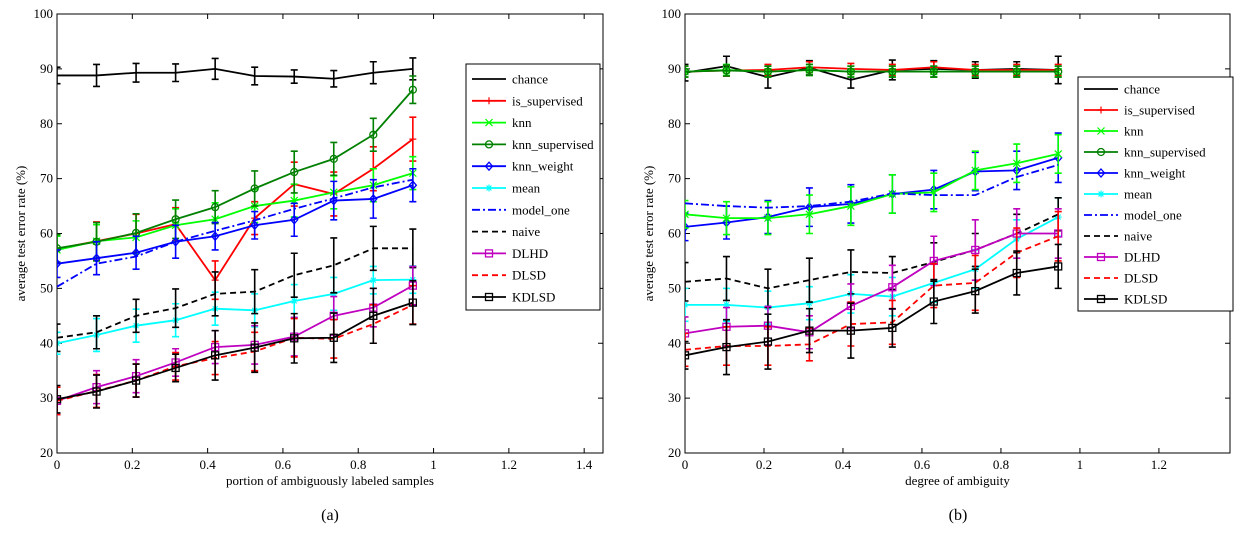 The width and height of the screenshot is (1239, 534). Describe the element at coordinates (674, 452) in the screenshot. I see `y-tick-label: 20` at that location.